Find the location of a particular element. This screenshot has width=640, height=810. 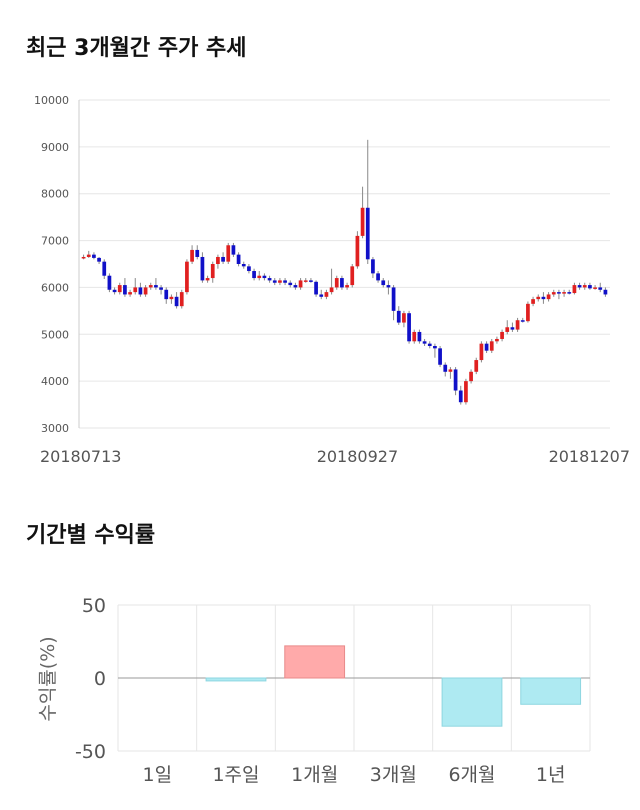

price-y-tick-label: 4000 is located at coordinates (55, 381).